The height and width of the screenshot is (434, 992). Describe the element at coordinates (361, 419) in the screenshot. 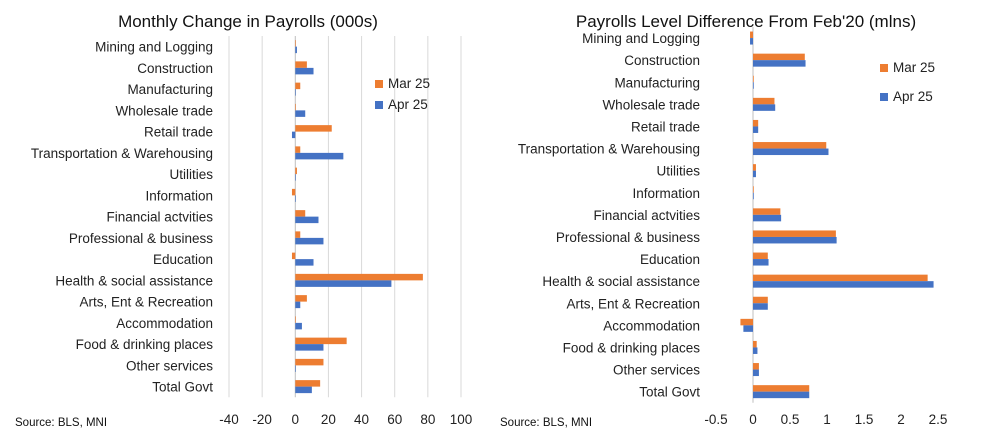

I see `x-tick-label: 40` at that location.